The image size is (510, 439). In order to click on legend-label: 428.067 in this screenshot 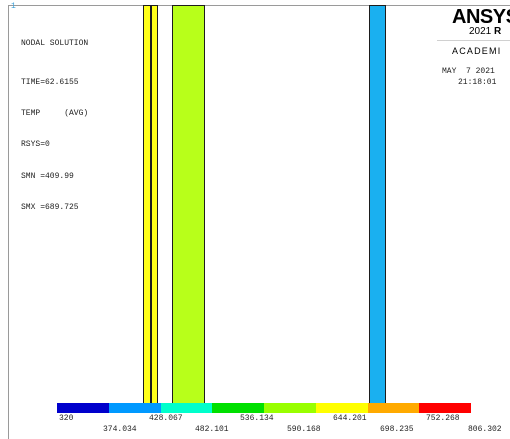, I will do `click(166, 418)`.